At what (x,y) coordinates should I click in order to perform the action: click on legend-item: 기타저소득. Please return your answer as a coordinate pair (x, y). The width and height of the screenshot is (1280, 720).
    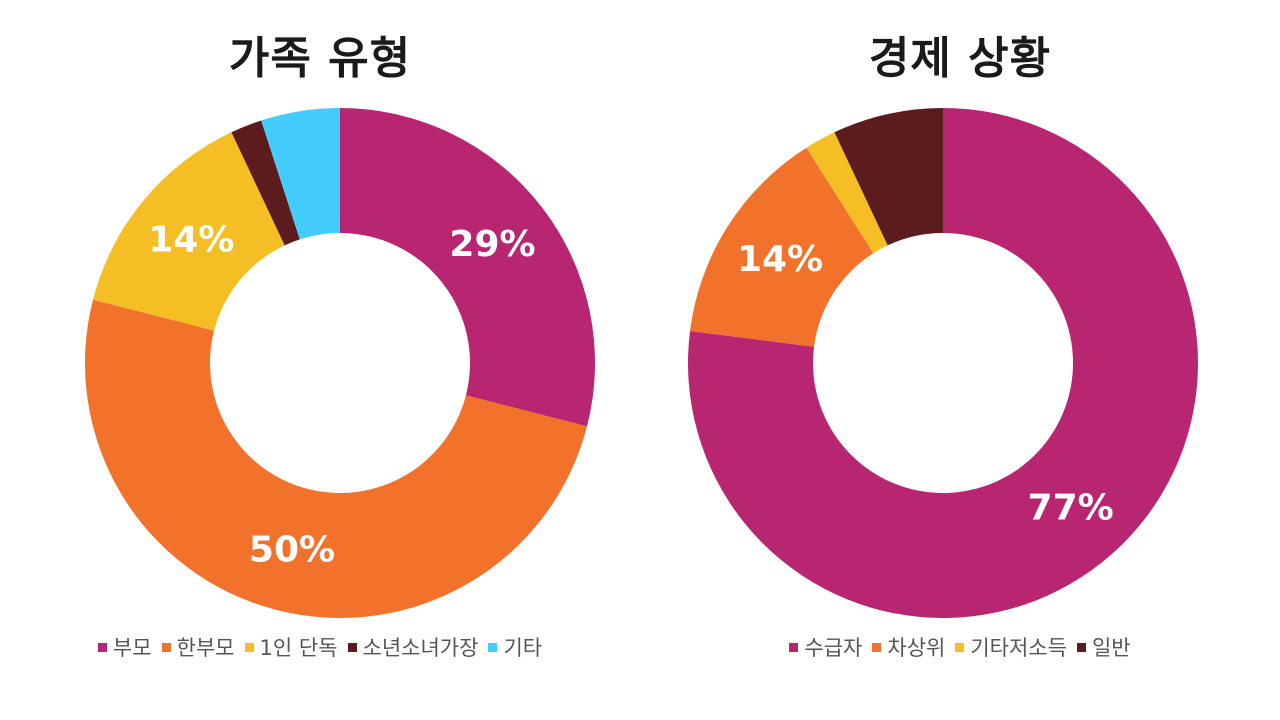
    Looking at the image, I should click on (1011, 647).